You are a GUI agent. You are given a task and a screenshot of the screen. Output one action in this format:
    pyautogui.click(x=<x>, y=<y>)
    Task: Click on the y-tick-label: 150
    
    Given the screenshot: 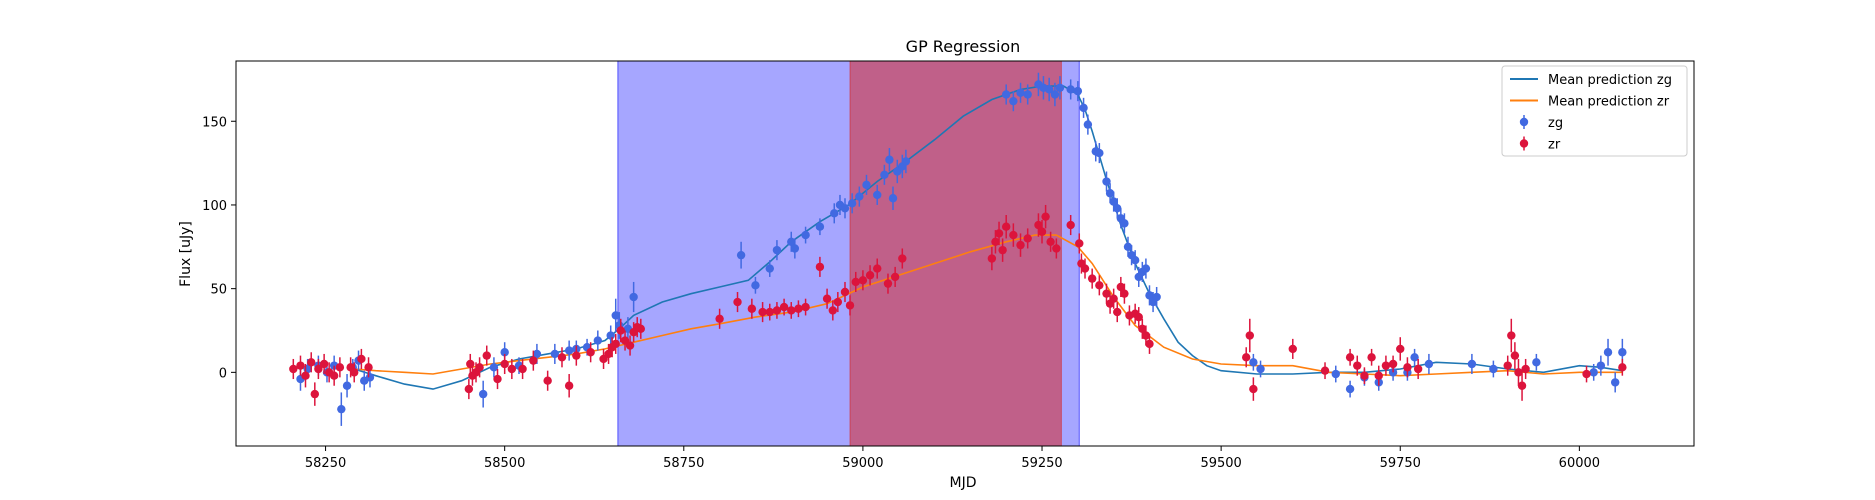 What is the action you would take?
    pyautogui.click(x=214, y=122)
    